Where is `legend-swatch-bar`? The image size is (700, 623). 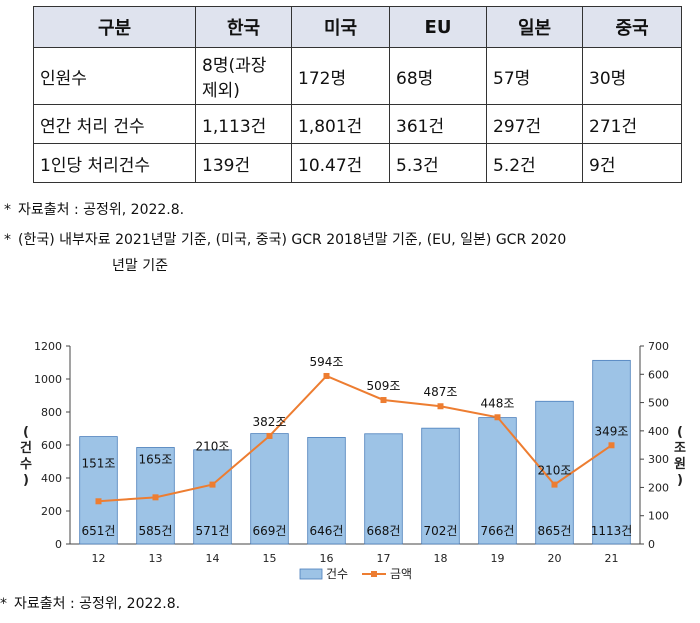 legend-swatch-bar is located at coordinates (311, 574).